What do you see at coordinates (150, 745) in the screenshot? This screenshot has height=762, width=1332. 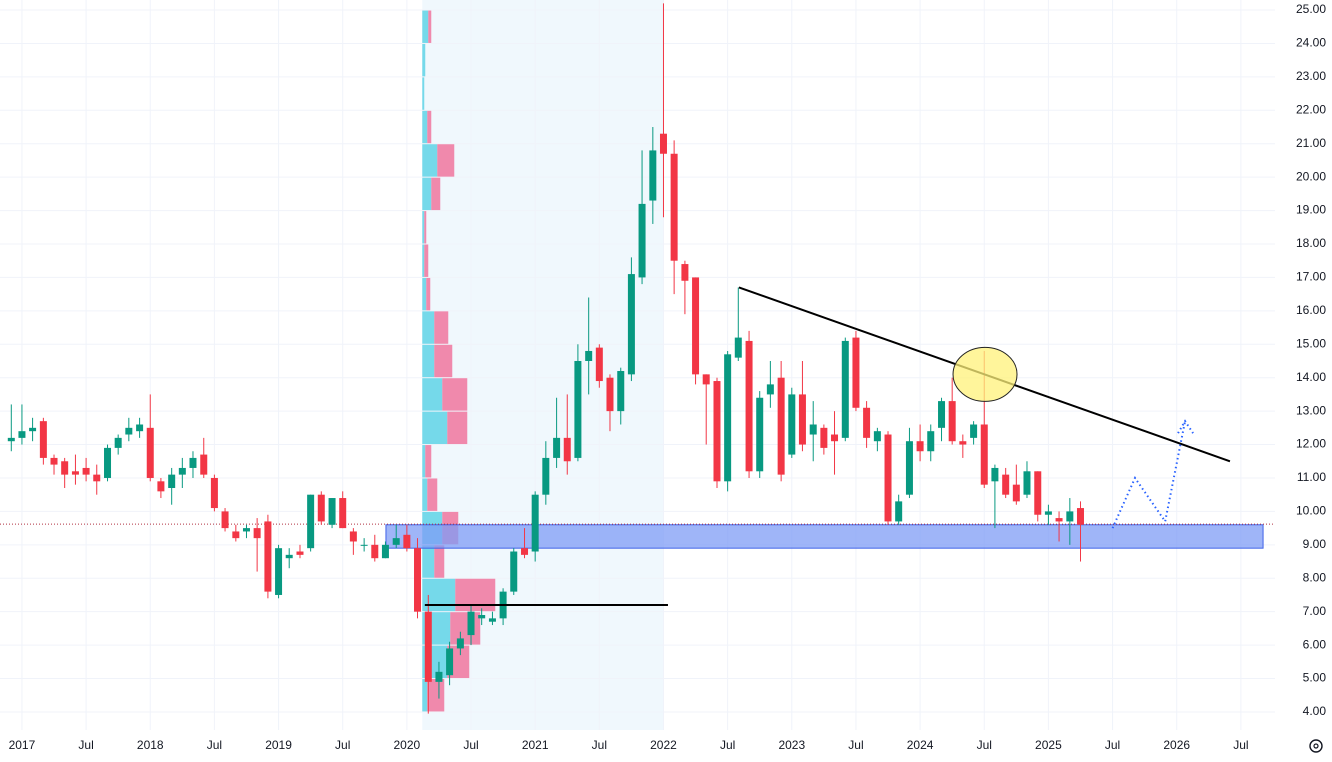 I see `x-tick-label: 2018` at bounding box center [150, 745].